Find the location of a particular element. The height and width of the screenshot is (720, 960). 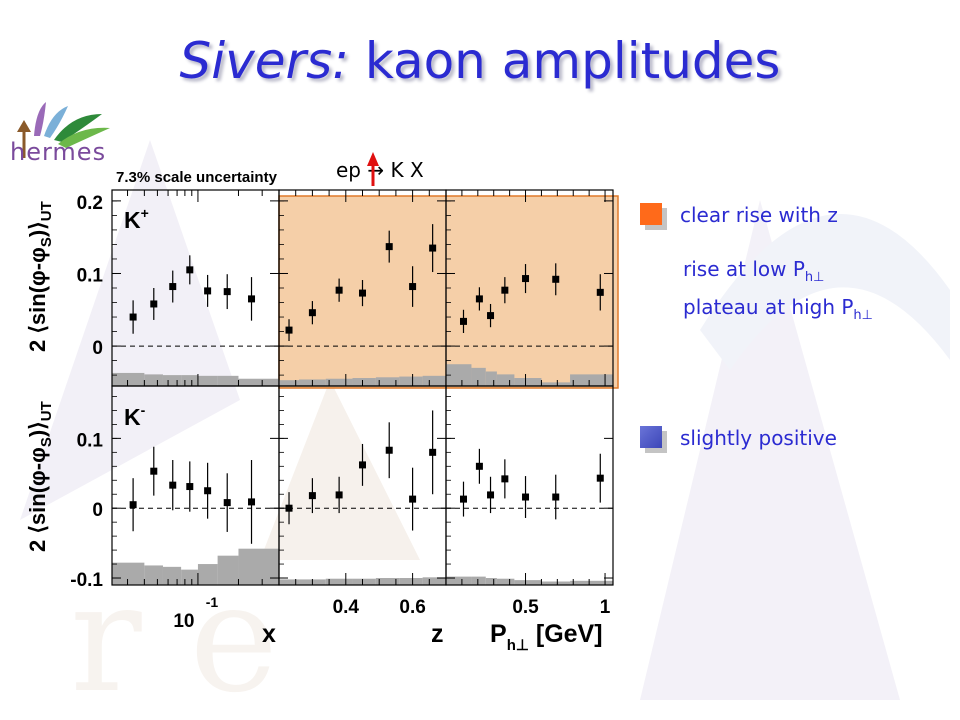

panel-frame is located at coordinates (529, 485).